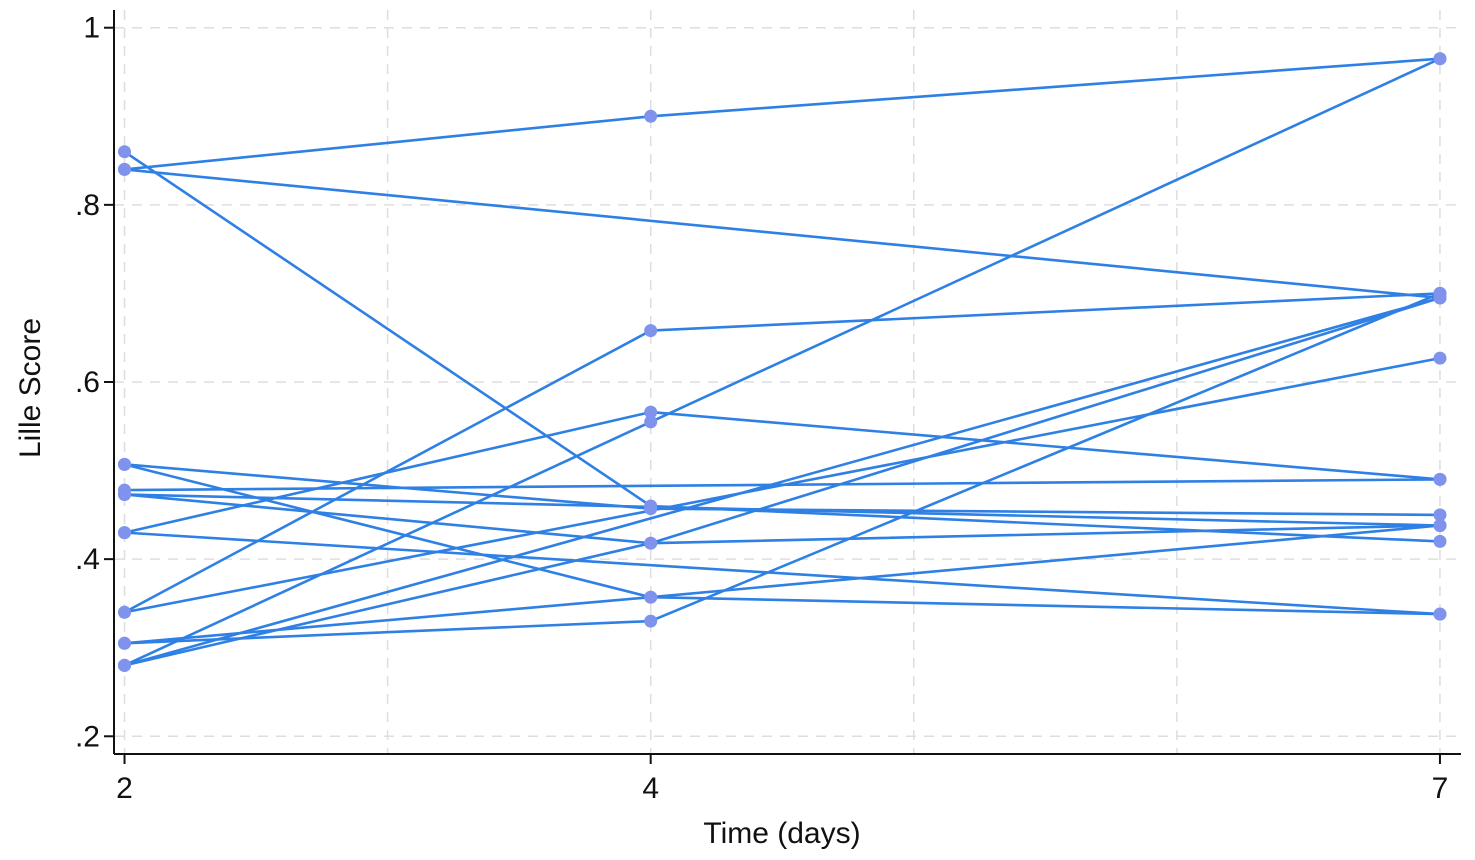  Describe the element at coordinates (651, 412) in the screenshot. I see `data-point-s5-x4` at that location.